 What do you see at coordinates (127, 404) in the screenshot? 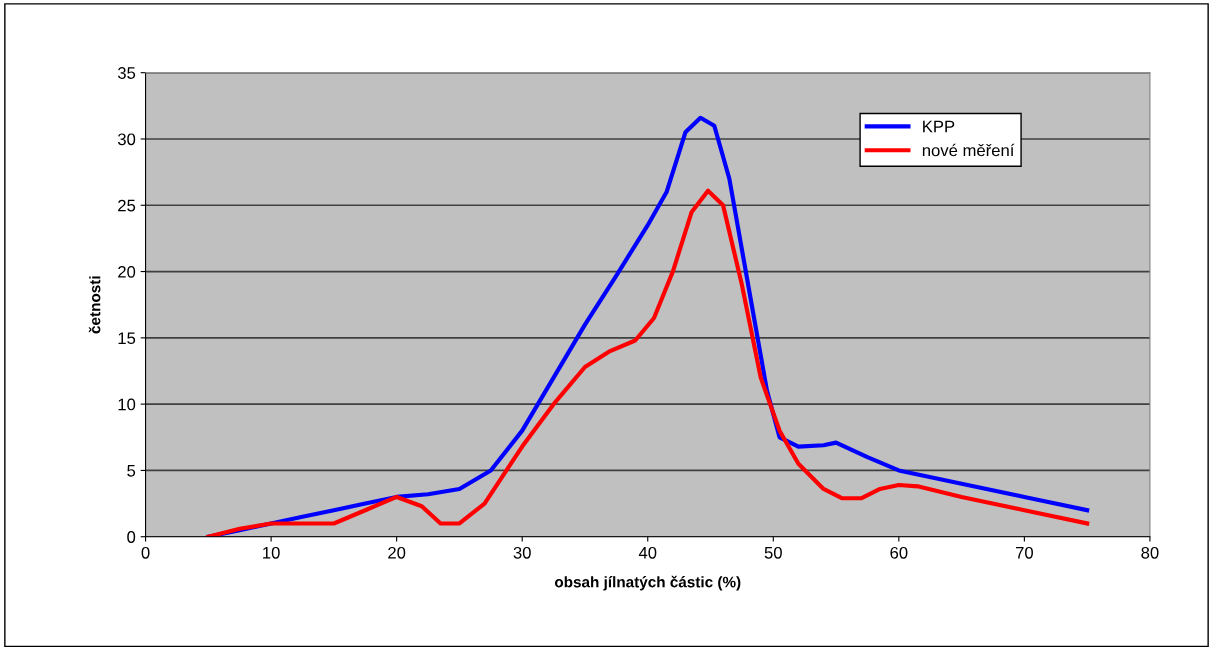
I see `y-tick-label: 10` at bounding box center [127, 404].